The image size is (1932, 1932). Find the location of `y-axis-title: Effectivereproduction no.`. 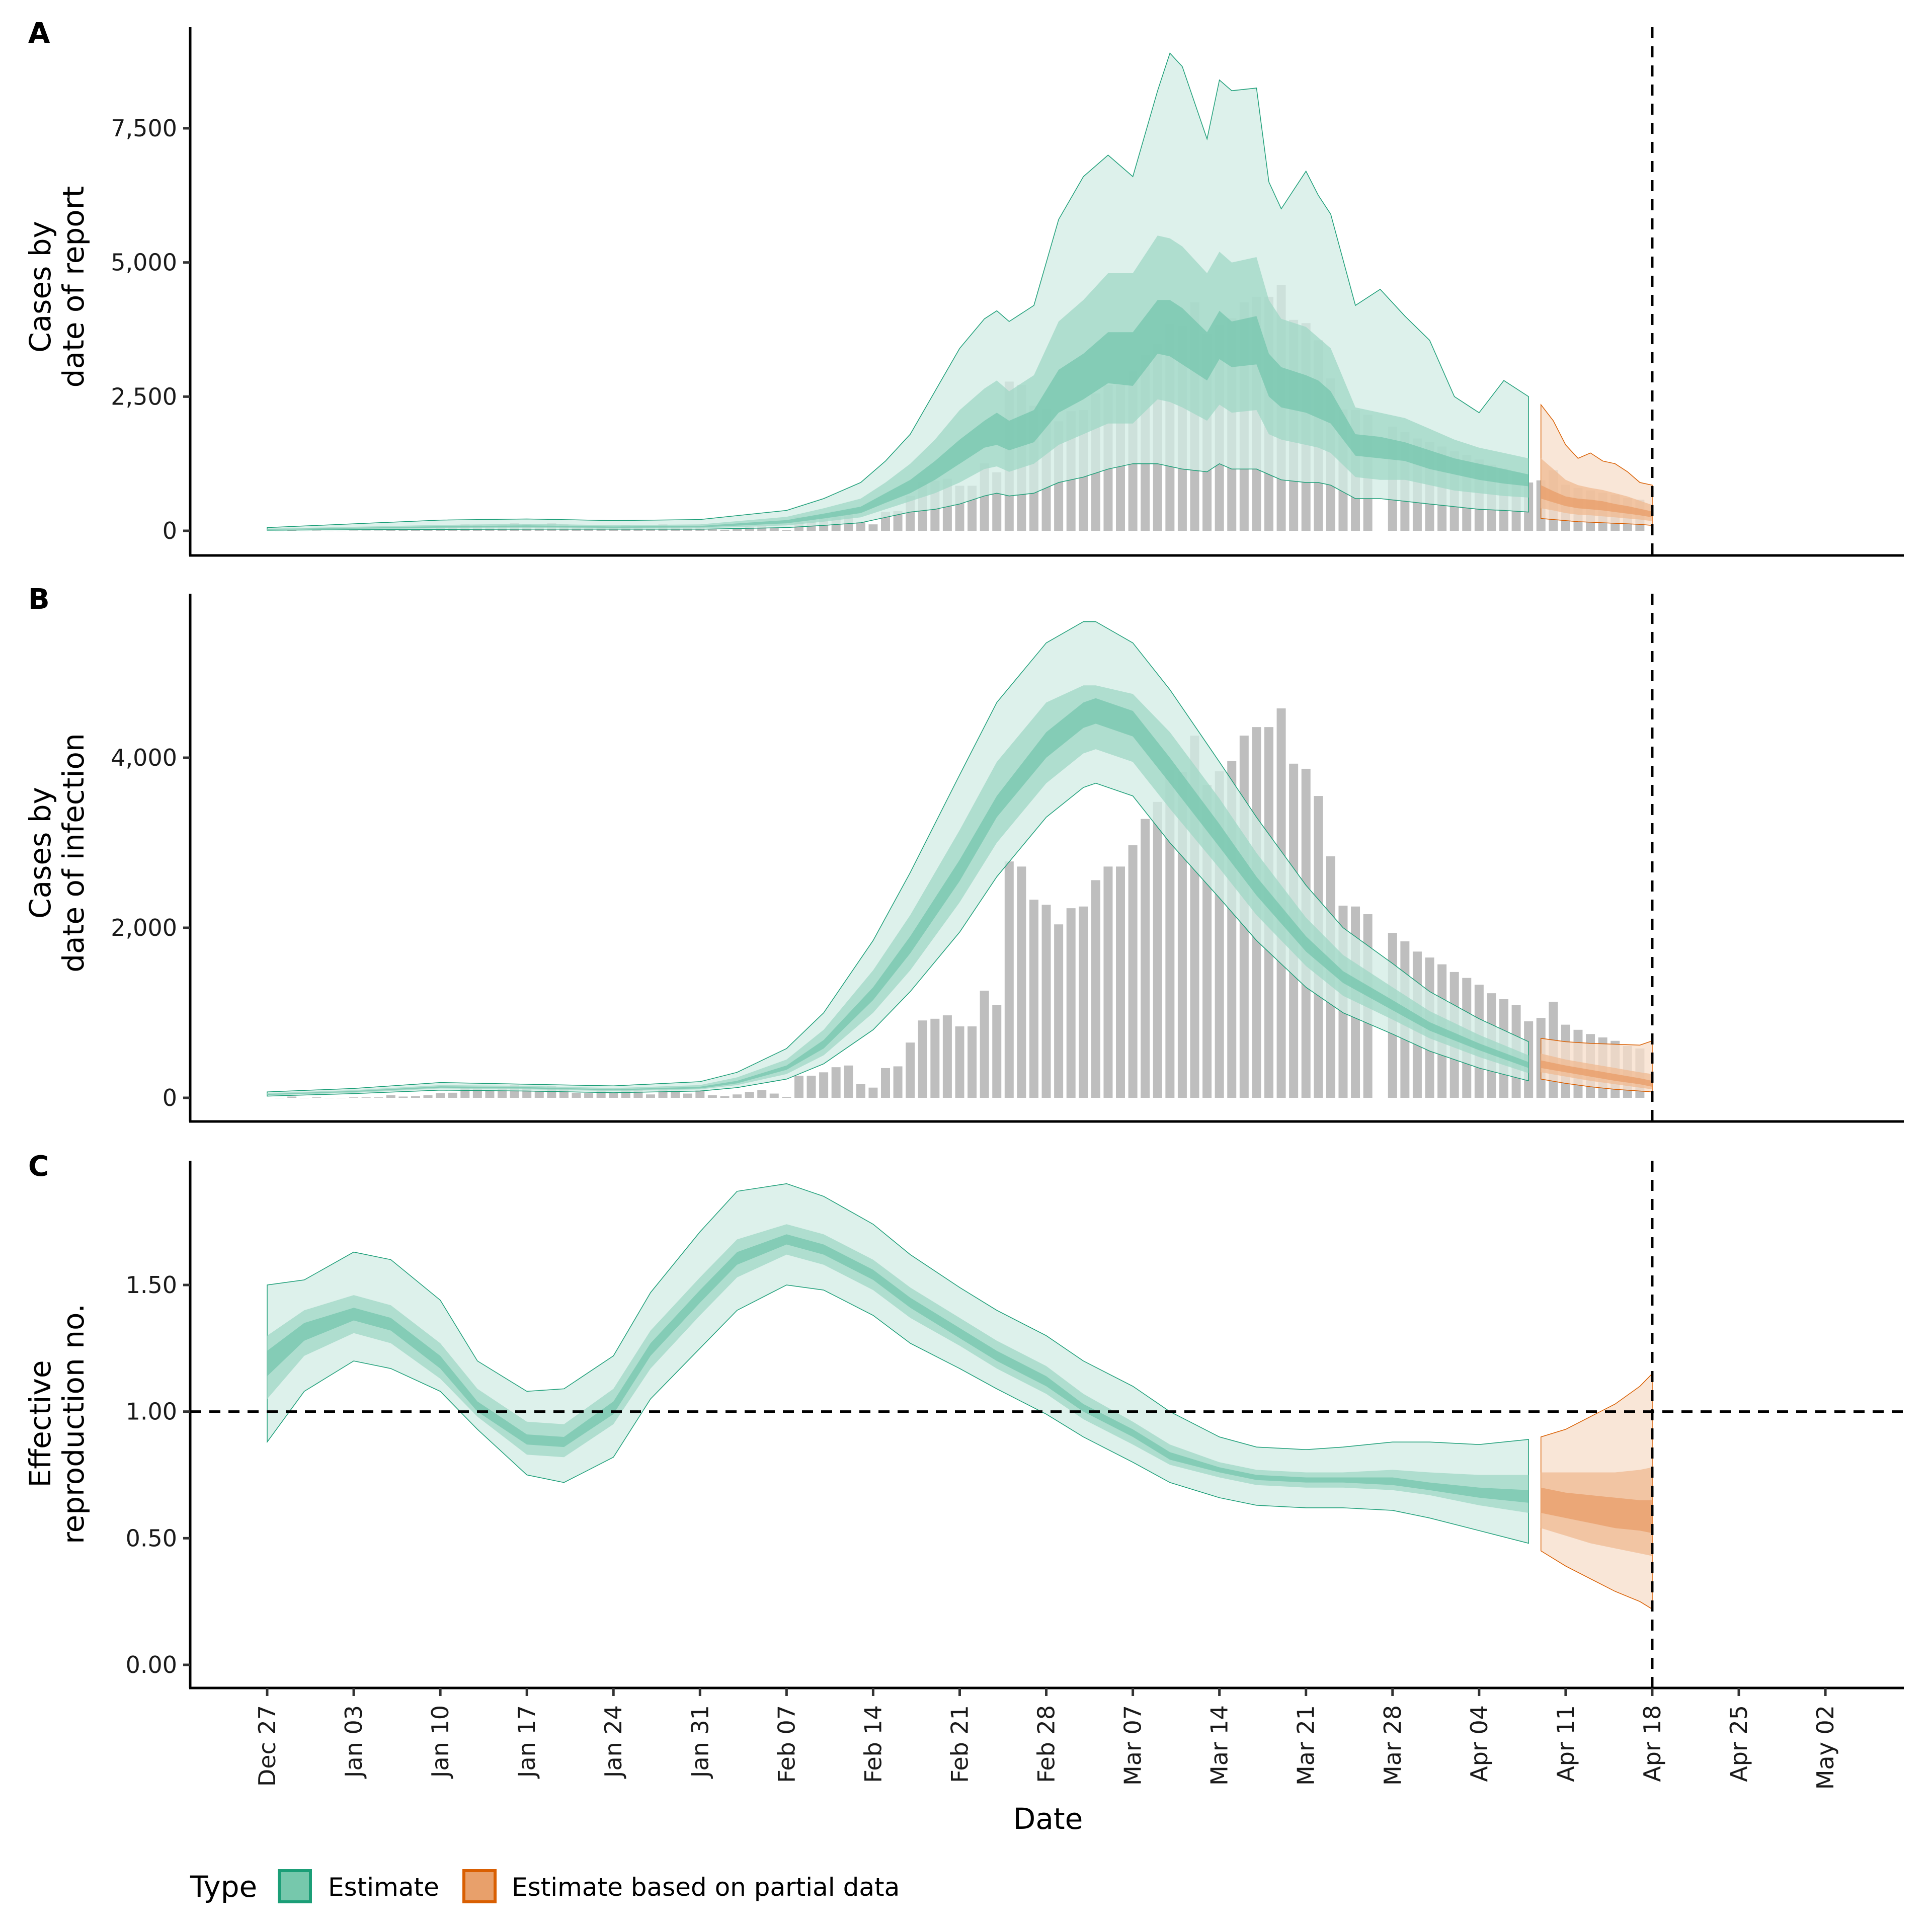

y-axis-title: Effectivereproduction no. is located at coordinates (57, 1424).